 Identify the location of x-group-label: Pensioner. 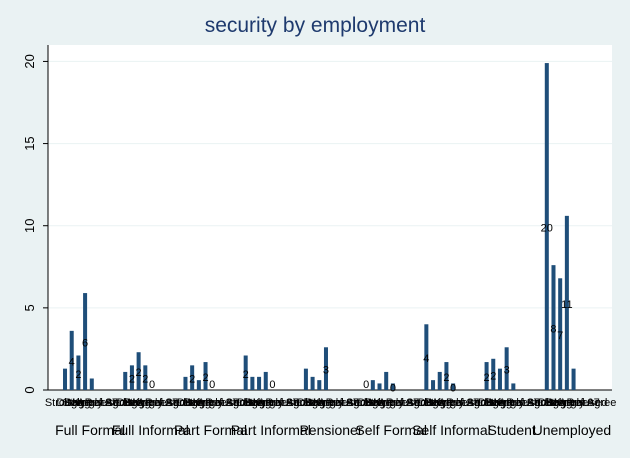
(330, 430).